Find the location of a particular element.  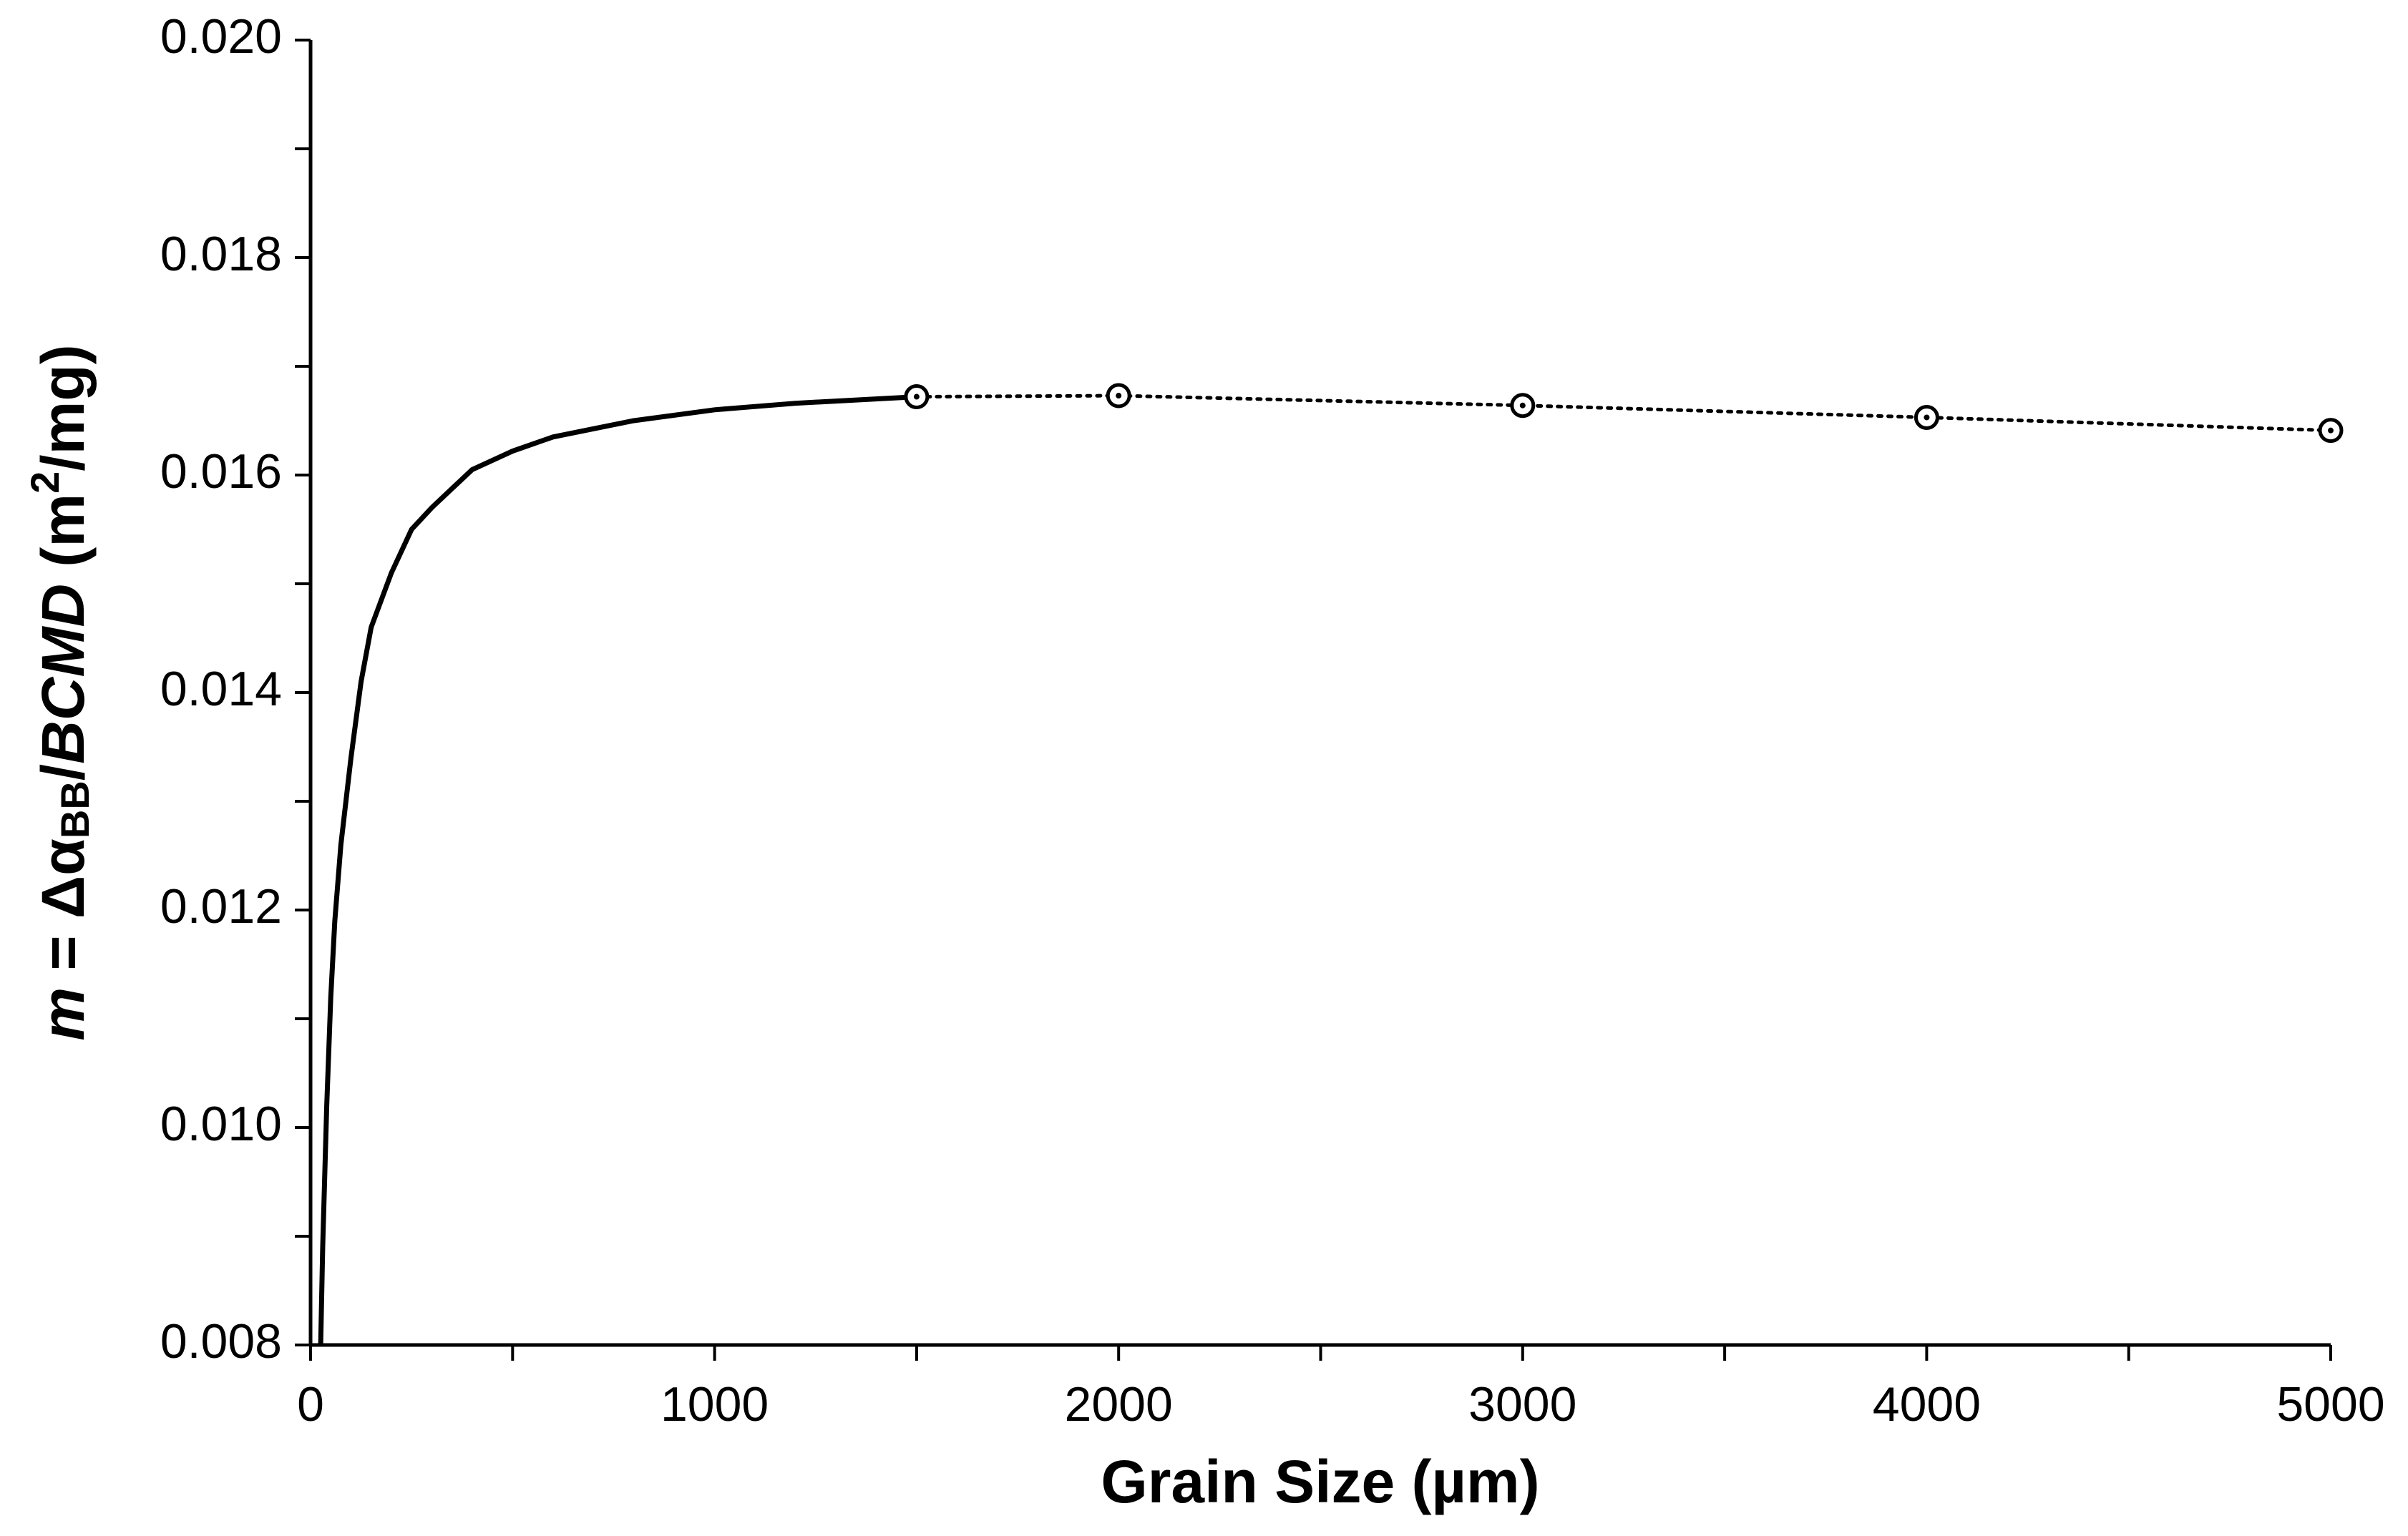

y-tick-label: 0.020 is located at coordinates (221, 36).